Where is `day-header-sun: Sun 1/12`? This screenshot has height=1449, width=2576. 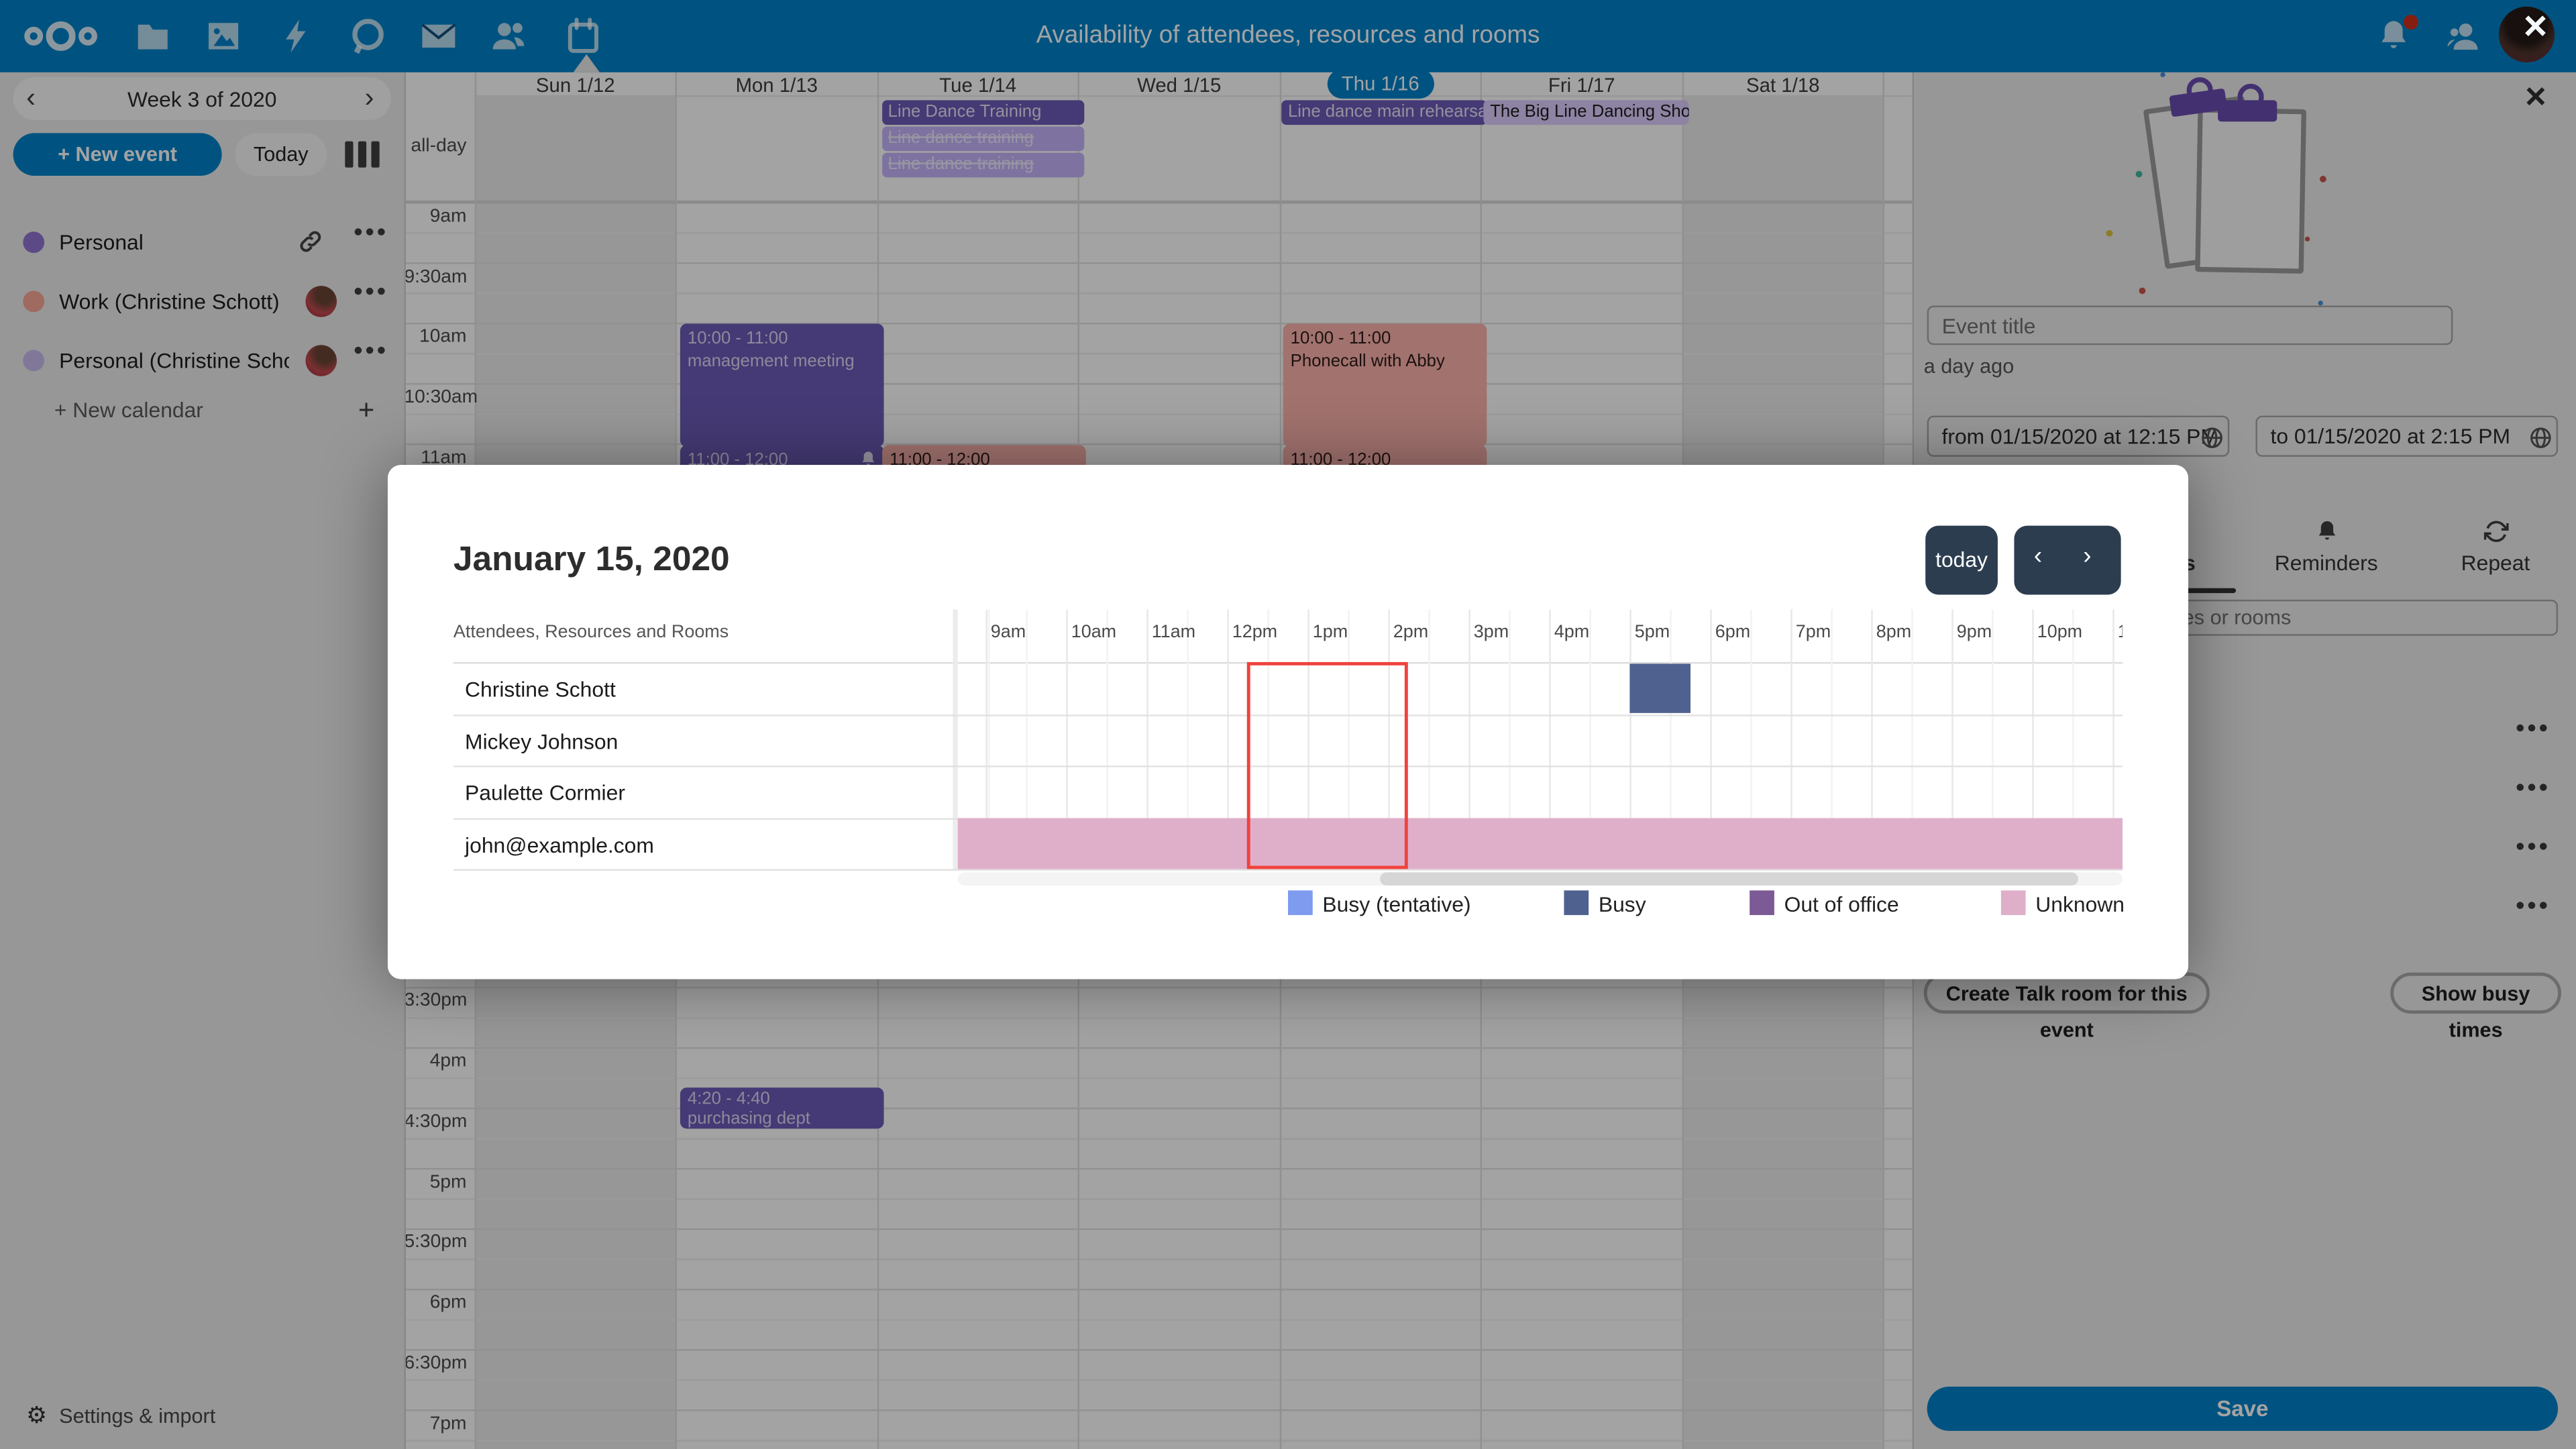 day-header-sun: Sun 1/12 is located at coordinates (575, 85).